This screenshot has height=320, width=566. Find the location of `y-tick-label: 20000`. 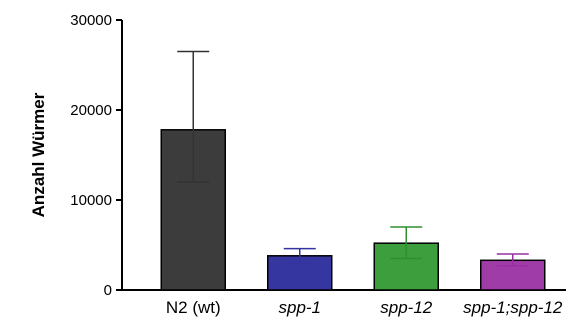

y-tick-label: 20000 is located at coordinates (91, 110).